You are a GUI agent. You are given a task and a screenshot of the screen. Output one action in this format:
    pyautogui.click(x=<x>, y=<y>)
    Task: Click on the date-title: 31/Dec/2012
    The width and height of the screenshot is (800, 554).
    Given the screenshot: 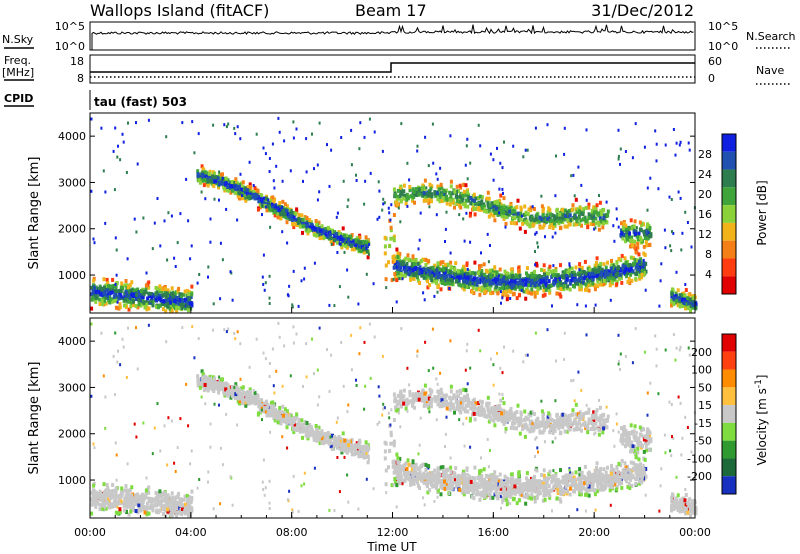 What is the action you would take?
    pyautogui.click(x=642, y=10)
    